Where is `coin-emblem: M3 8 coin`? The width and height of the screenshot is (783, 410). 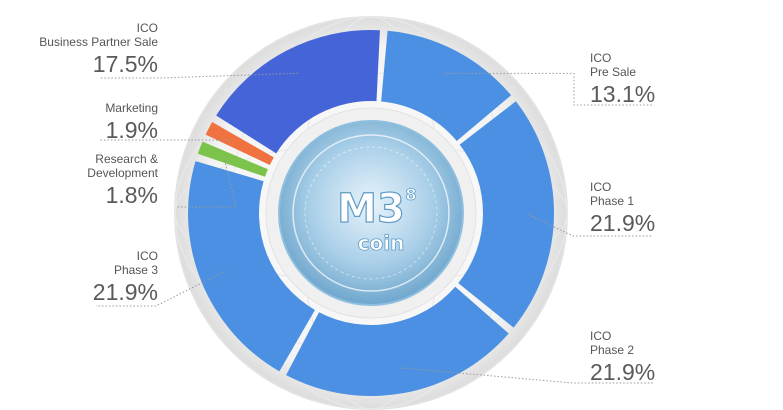 coin-emblem: M3 8 coin is located at coordinates (371, 213).